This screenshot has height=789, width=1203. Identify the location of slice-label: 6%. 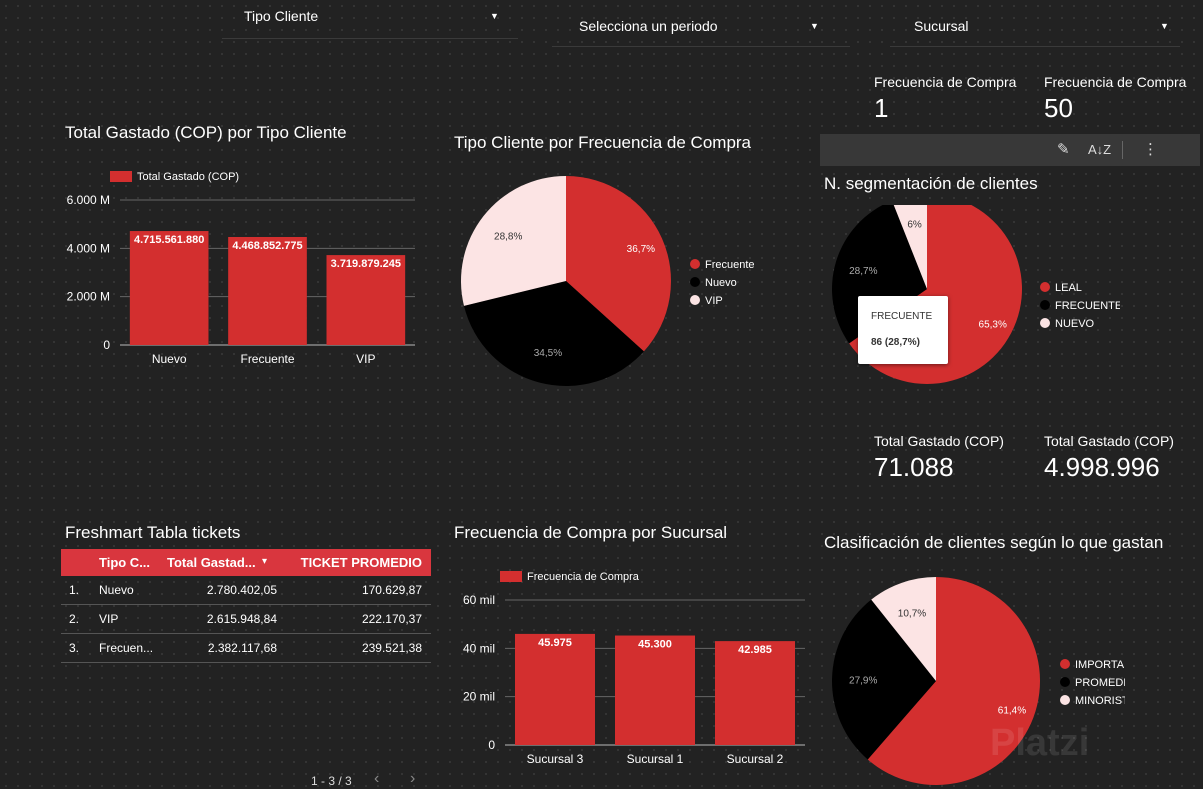
(914, 225).